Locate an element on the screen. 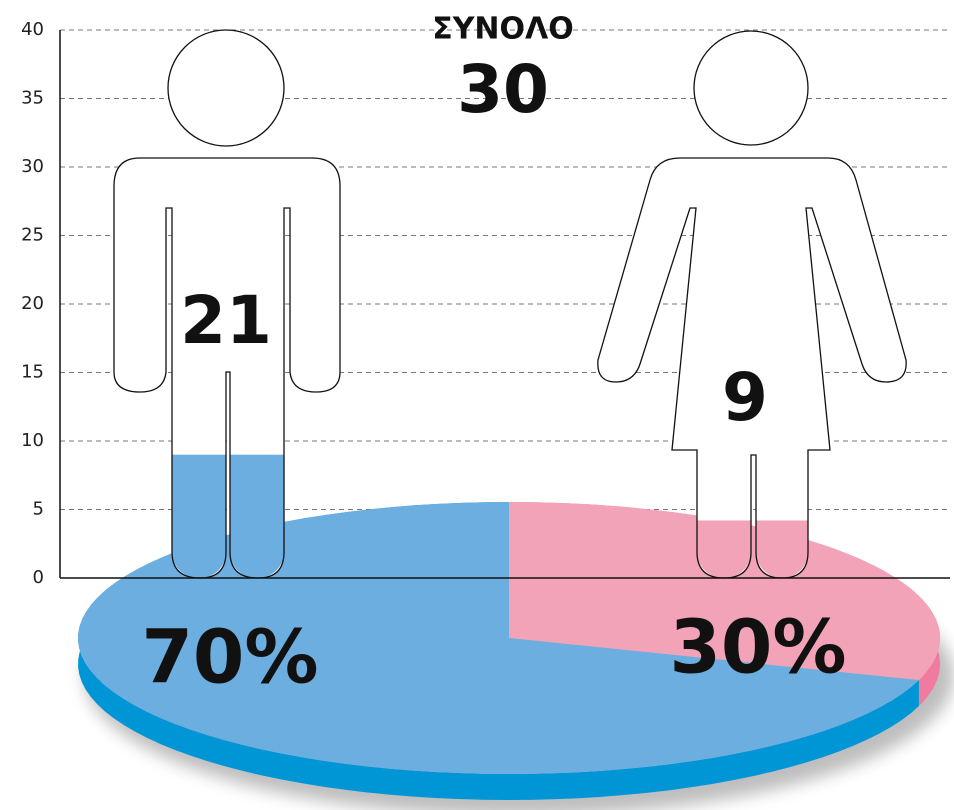  y-tick-label: 20 is located at coordinates (32, 303).